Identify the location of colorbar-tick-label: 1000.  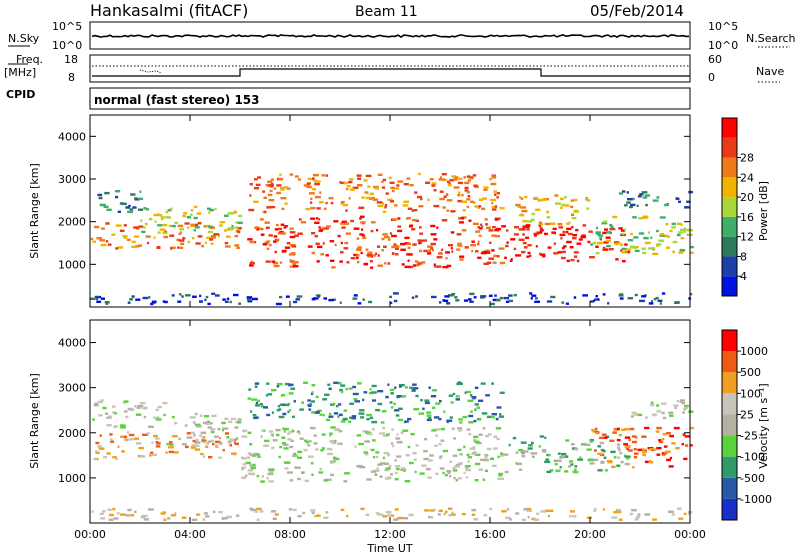
(754, 351).